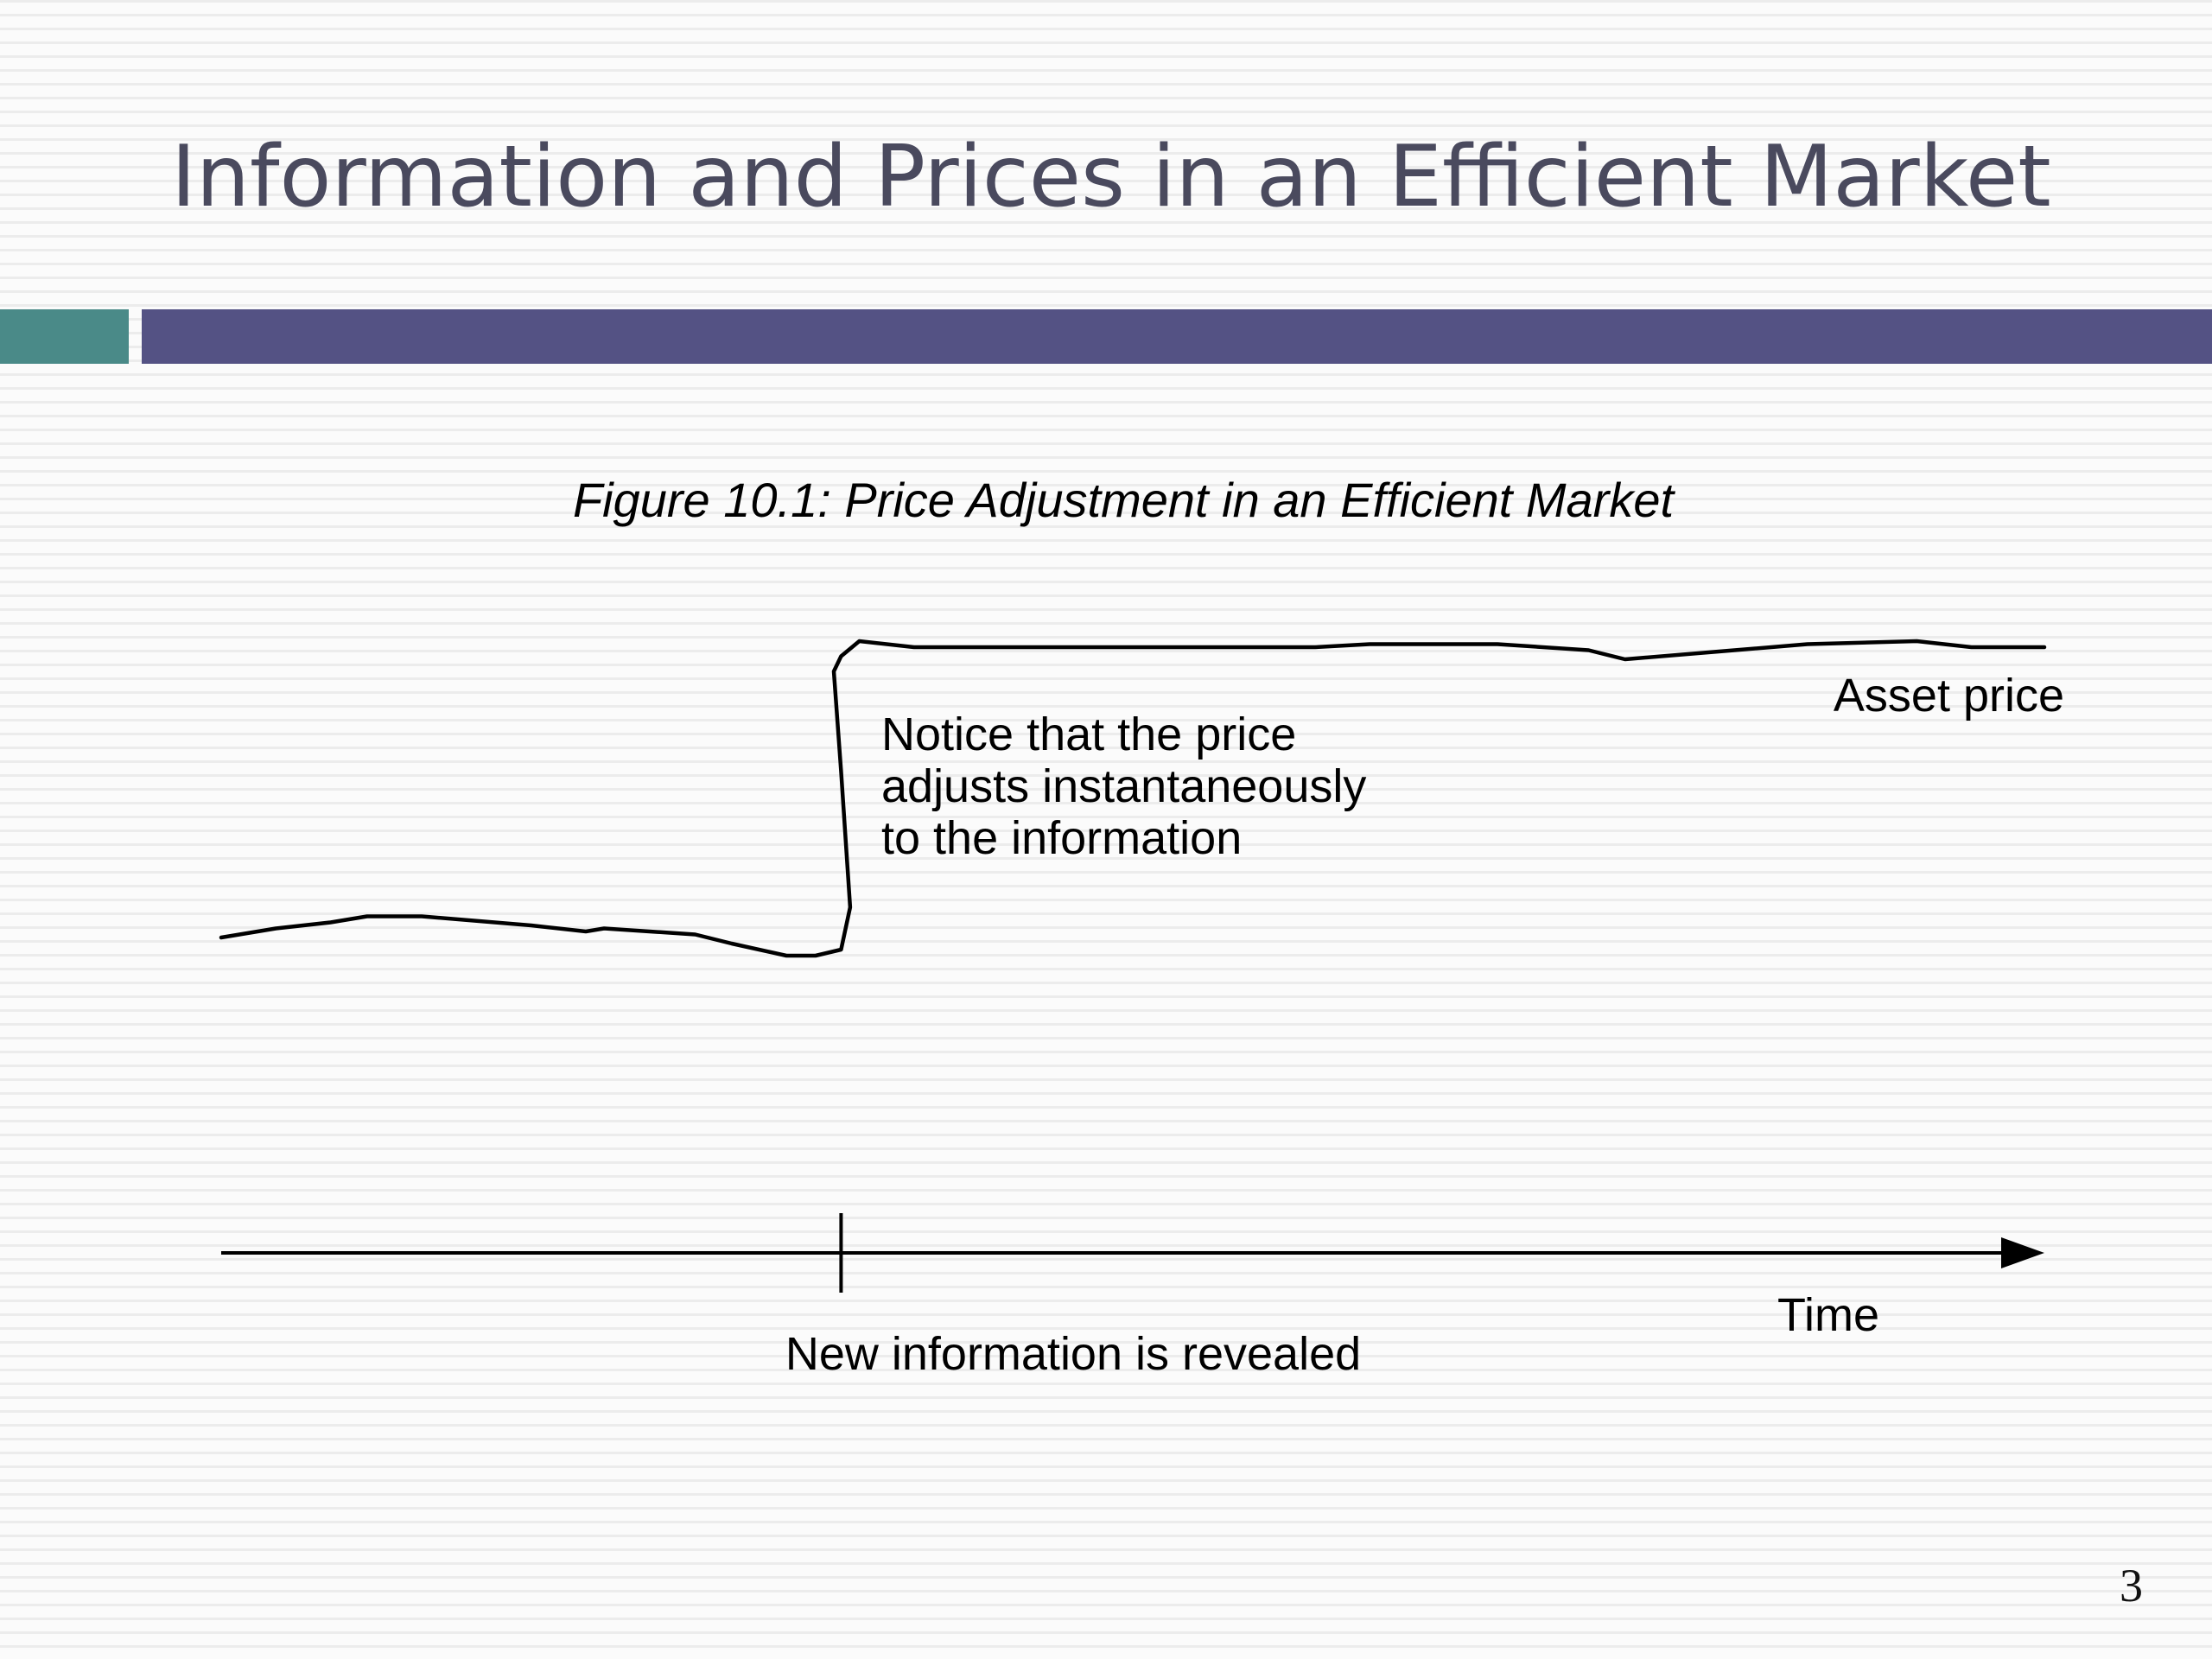 This screenshot has height=1659, width=2212. I want to click on event-label: New information is revealed, so click(1073, 1354).